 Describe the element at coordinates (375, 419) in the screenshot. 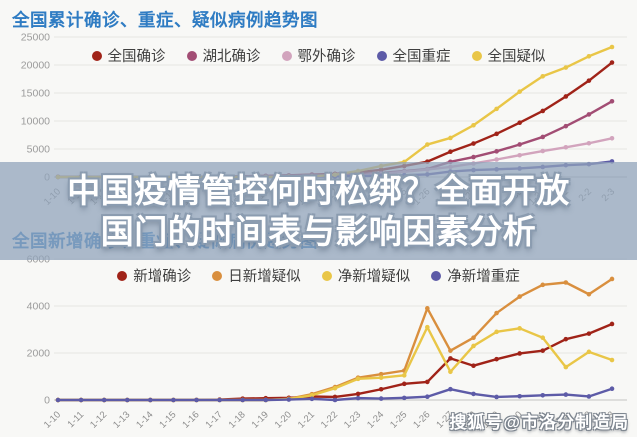

I see `x-tick-label: 1-24` at that location.